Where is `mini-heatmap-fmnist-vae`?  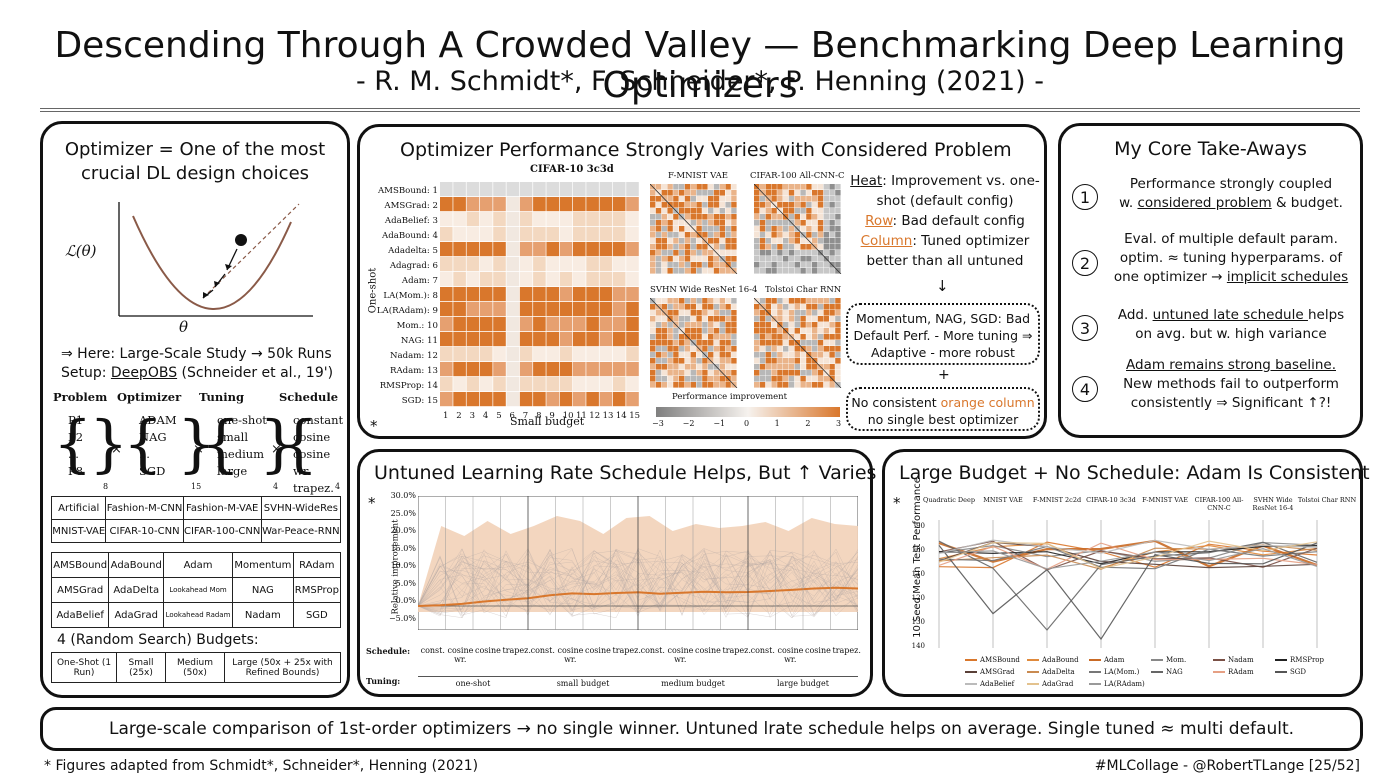 mini-heatmap-fmnist-vae is located at coordinates (694, 229).